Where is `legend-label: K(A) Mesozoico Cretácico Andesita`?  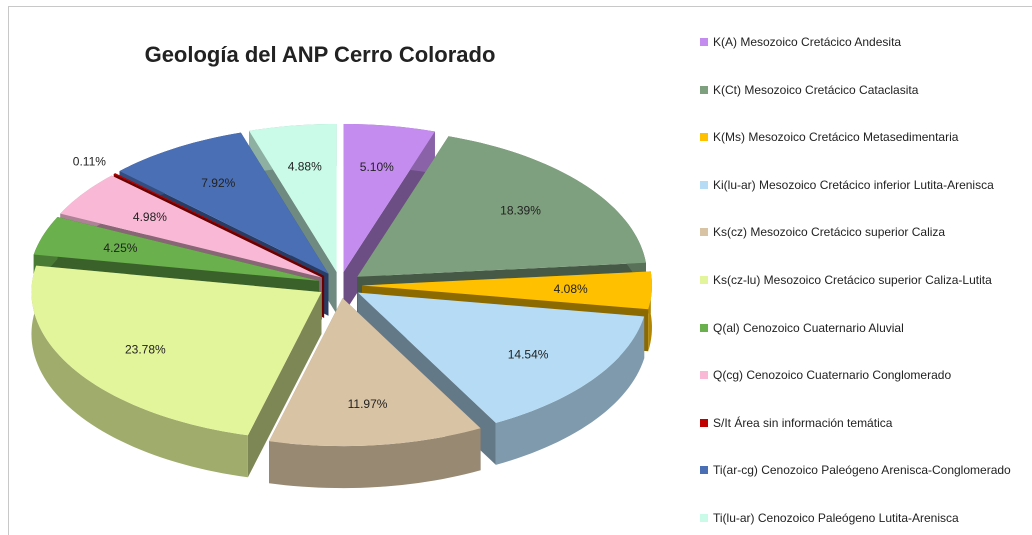
legend-label: K(A) Mesozoico Cretácico Andesita is located at coordinates (807, 42).